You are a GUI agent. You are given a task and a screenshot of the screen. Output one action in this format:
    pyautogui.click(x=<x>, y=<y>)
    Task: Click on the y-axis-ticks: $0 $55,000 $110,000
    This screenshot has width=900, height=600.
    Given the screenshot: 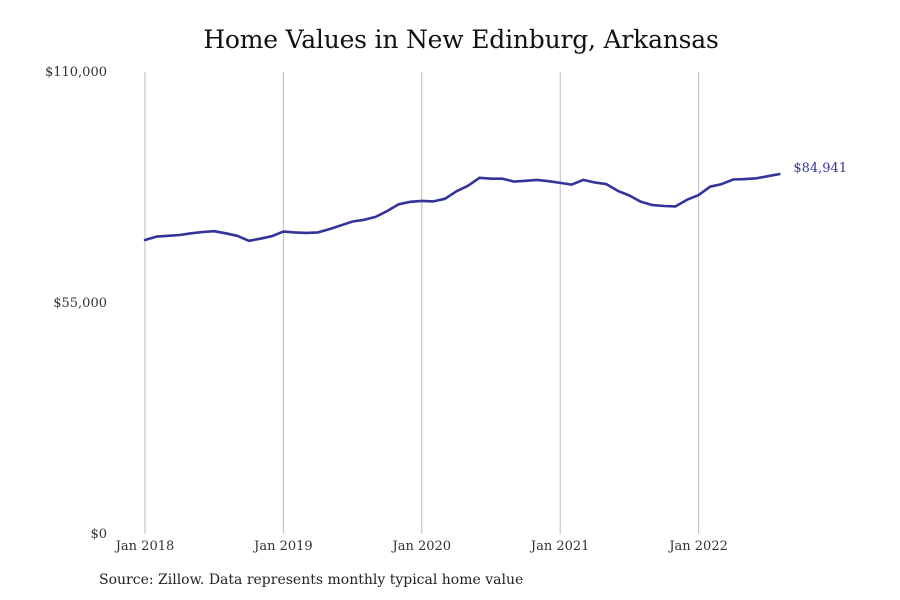 What is the action you would take?
    pyautogui.click(x=76, y=303)
    